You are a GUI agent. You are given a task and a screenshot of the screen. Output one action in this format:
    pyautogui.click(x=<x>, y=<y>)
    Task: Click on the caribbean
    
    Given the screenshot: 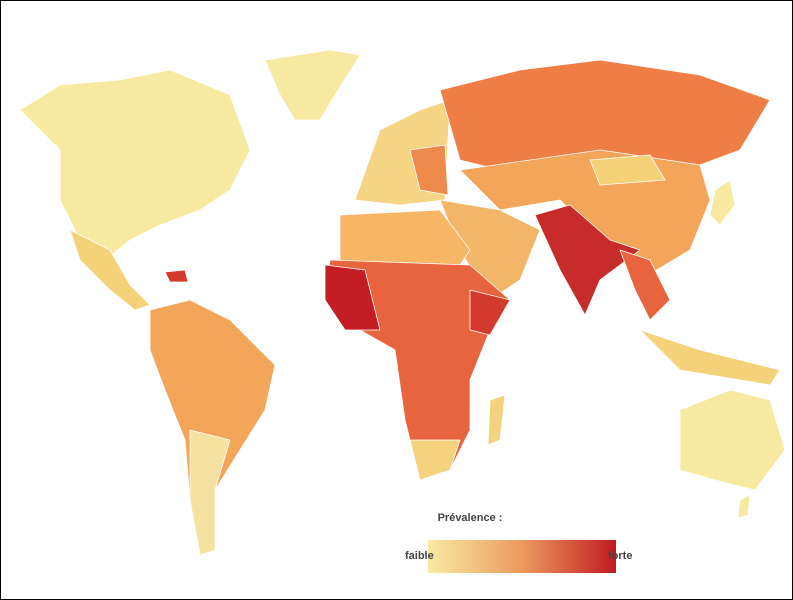 What is the action you would take?
    pyautogui.click(x=176, y=276)
    